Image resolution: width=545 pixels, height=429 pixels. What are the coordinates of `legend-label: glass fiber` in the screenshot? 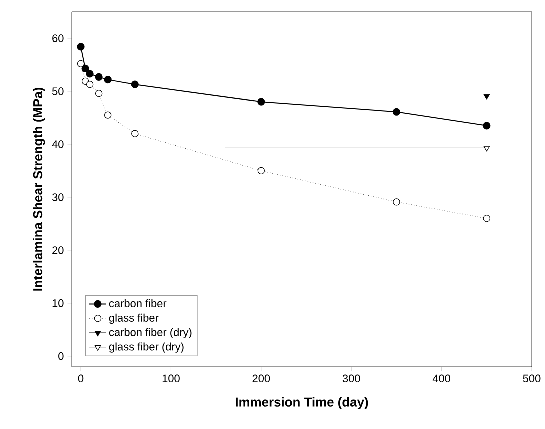 It's located at (134, 319).